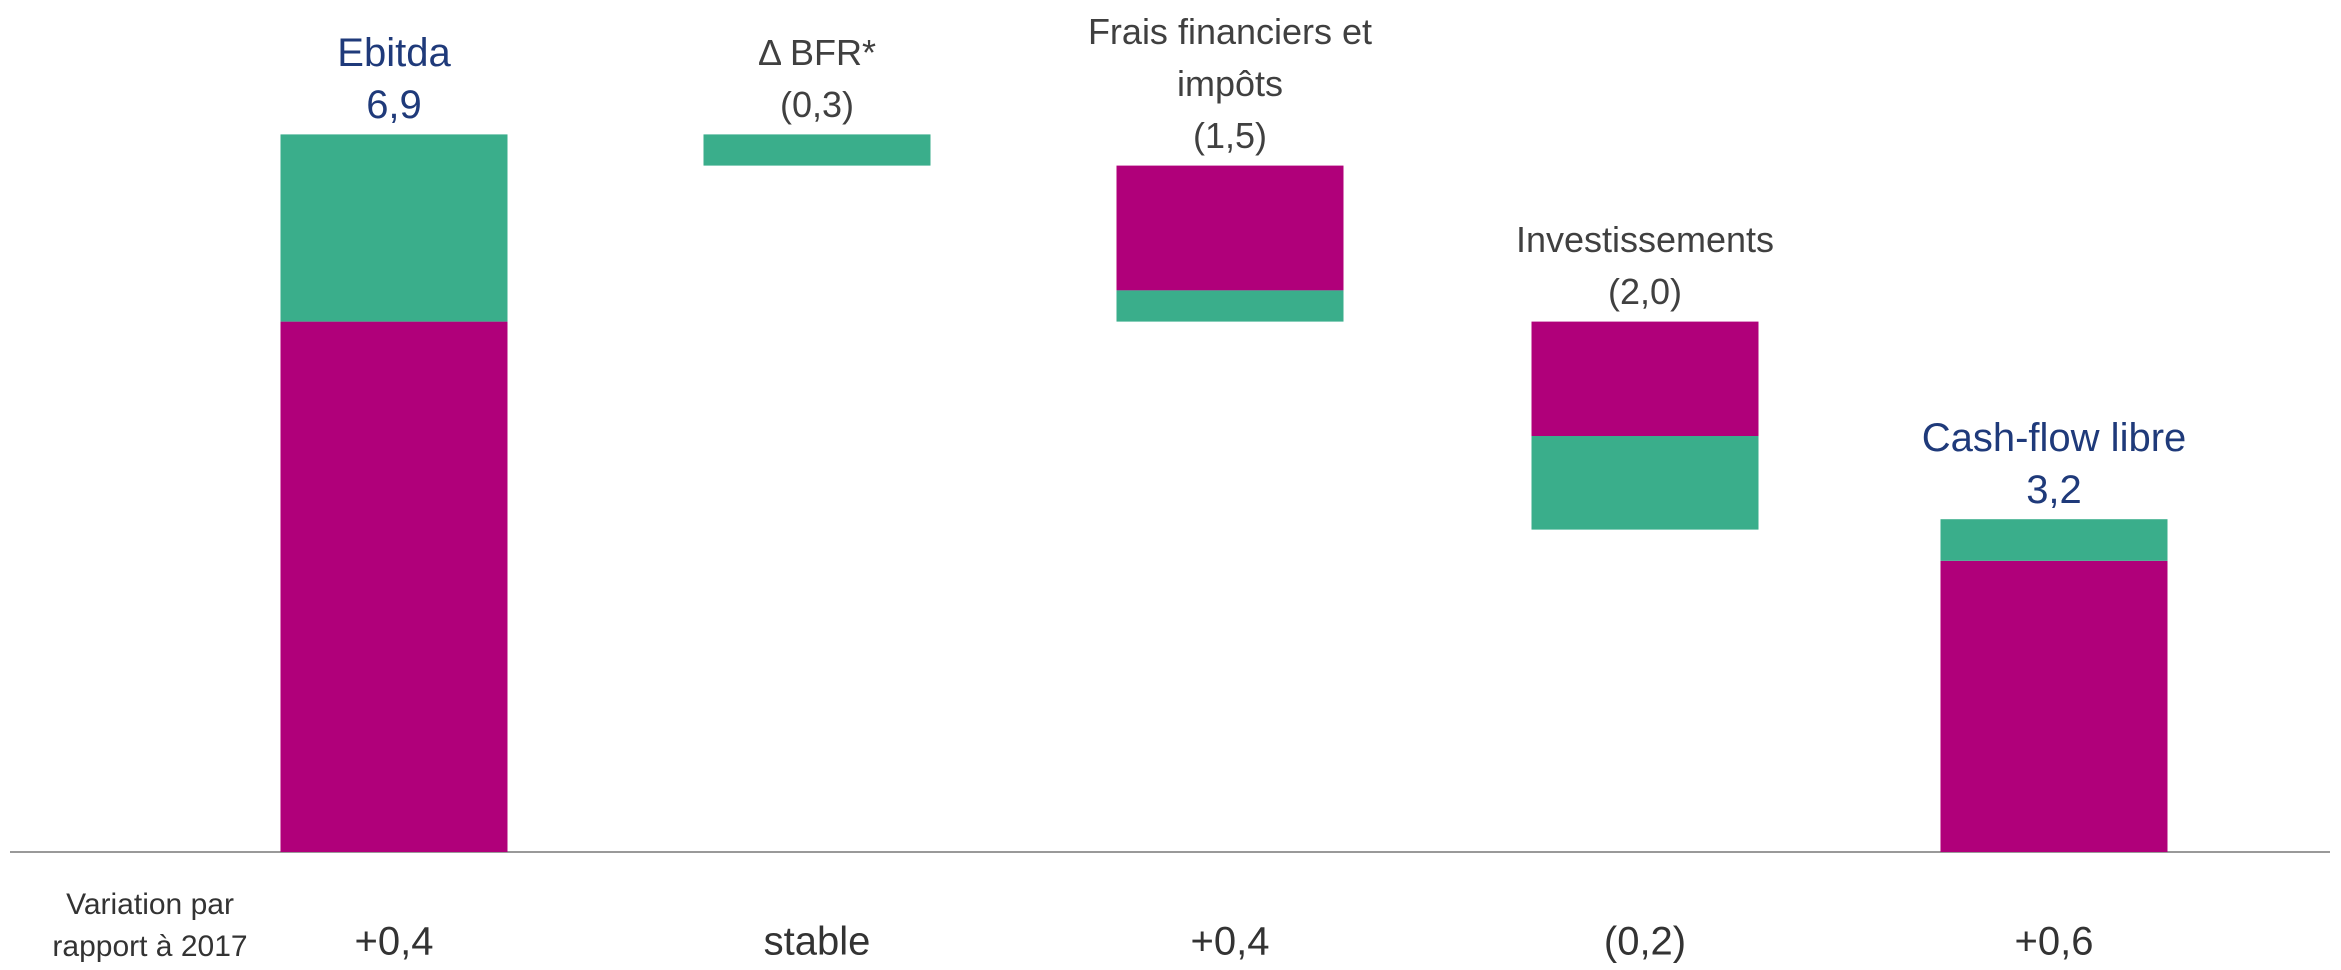  Describe the element at coordinates (394, 53) in the screenshot. I see `category-label: Ebitda` at that location.